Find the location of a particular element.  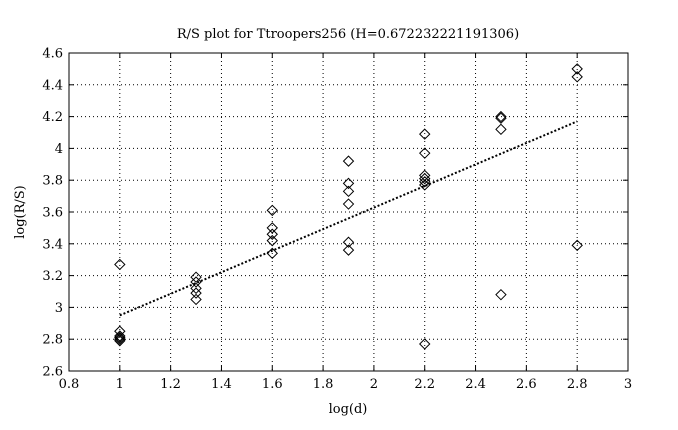

x-tick-label: 2.2 is located at coordinates (424, 384).